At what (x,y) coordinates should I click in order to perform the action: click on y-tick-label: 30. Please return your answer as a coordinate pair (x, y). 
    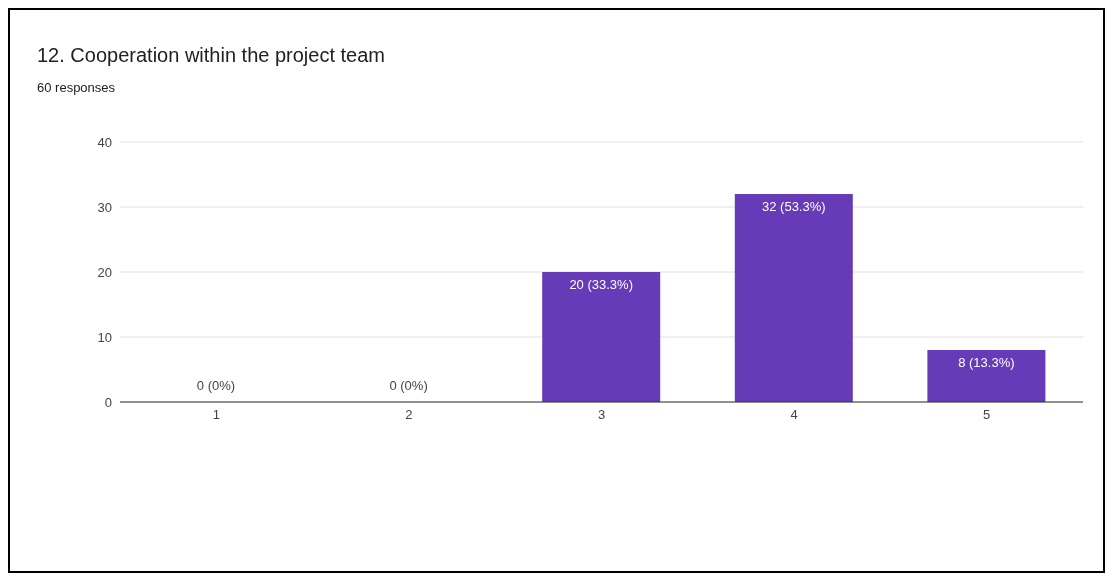
    Looking at the image, I should click on (104, 207).